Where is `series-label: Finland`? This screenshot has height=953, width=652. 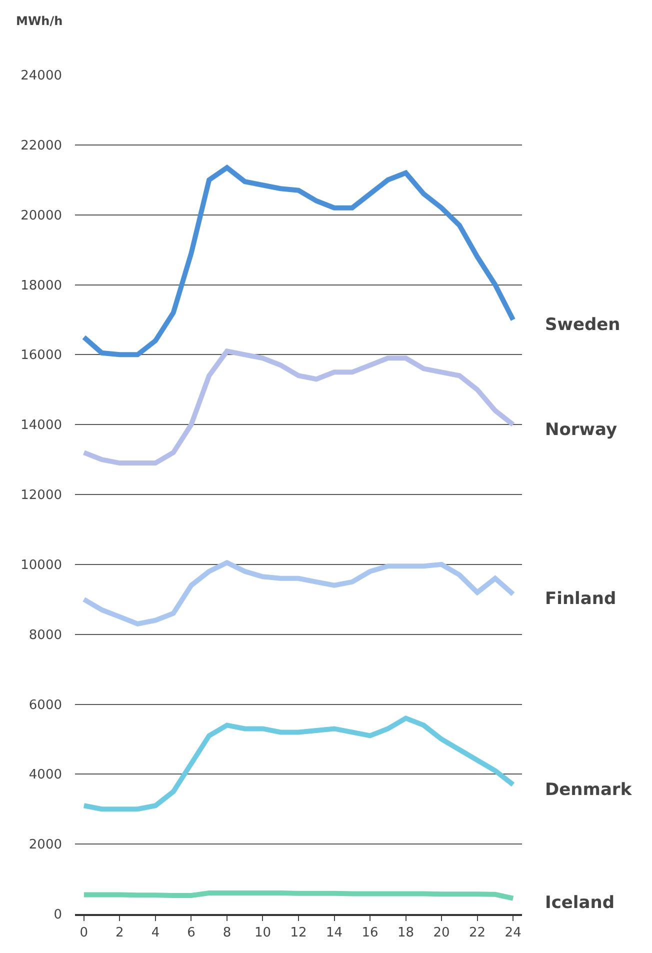
series-label: Finland is located at coordinates (580, 599).